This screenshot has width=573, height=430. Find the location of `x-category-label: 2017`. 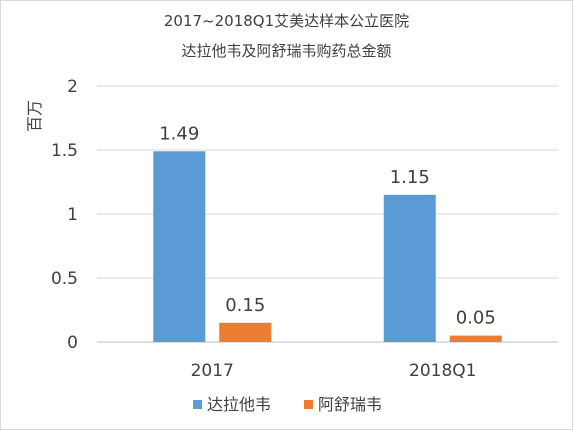

x-category-label: 2017 is located at coordinates (212, 371).